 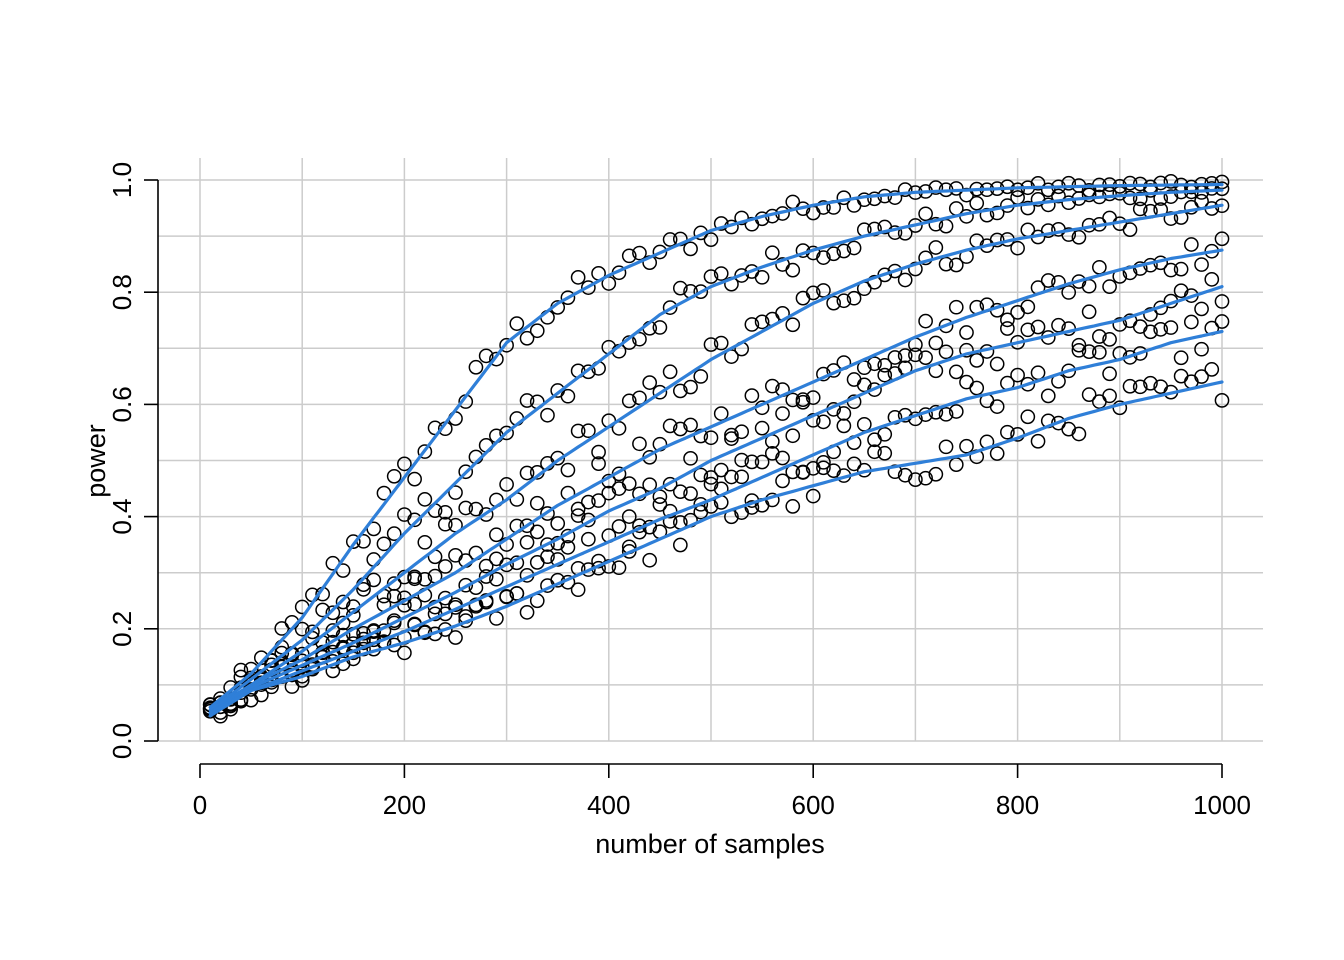 What do you see at coordinates (96, 461) in the screenshot?
I see `y-axis-title: power` at bounding box center [96, 461].